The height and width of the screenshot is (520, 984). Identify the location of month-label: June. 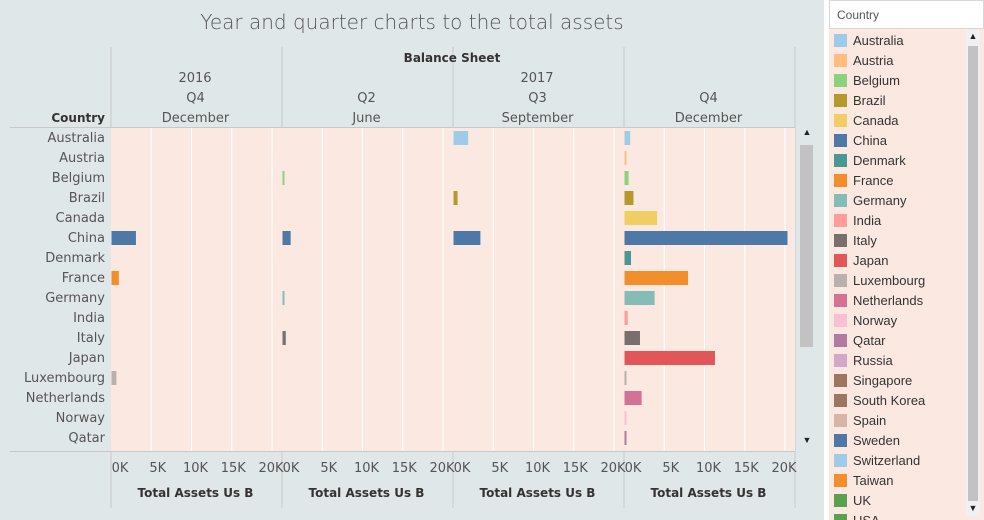
(365, 118).